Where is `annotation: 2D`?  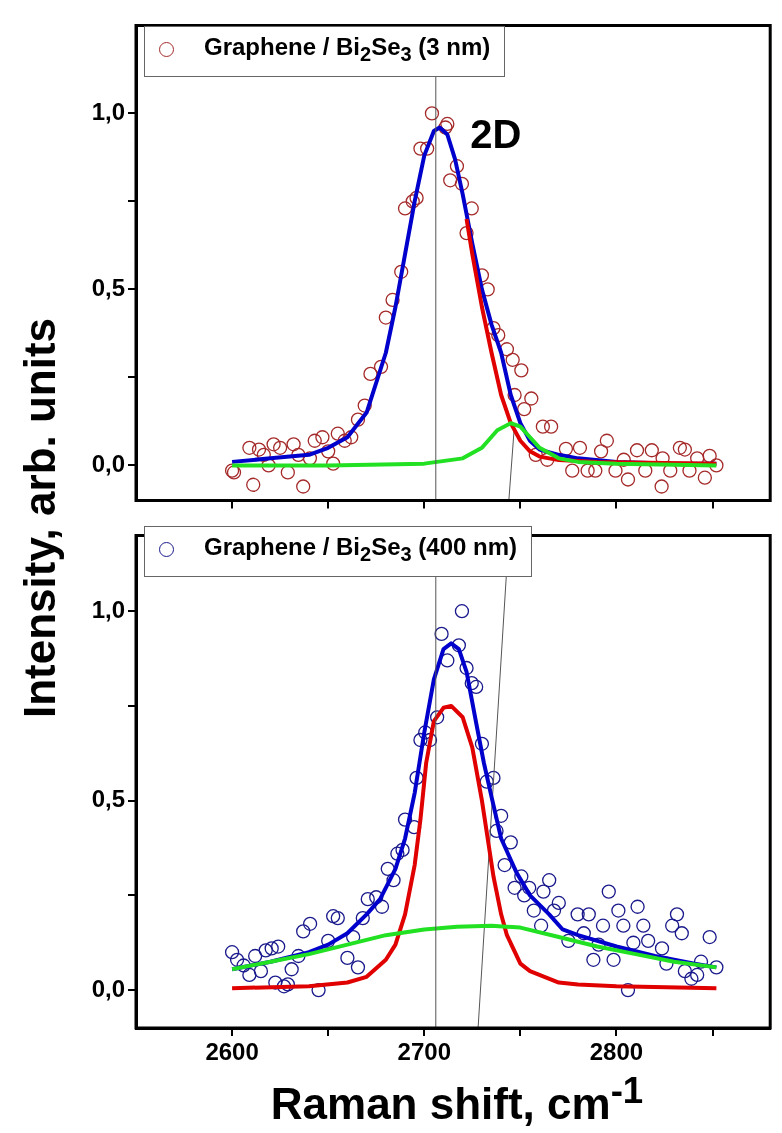
annotation: 2D is located at coordinates (496, 134).